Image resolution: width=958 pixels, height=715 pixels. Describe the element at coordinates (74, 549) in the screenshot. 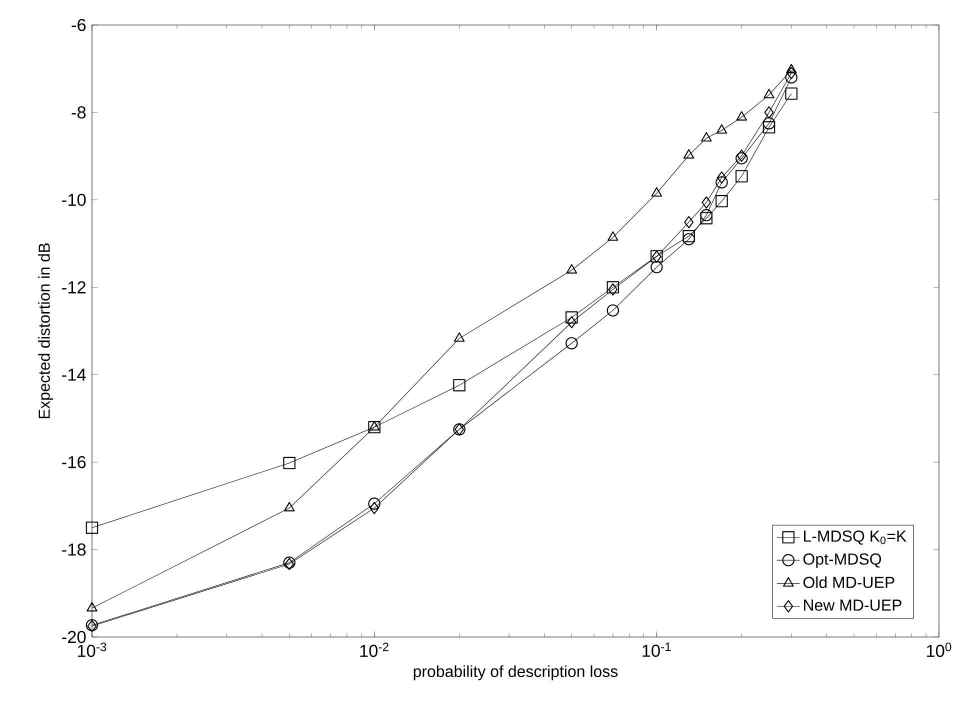

I see `y-tick-label: -18` at that location.